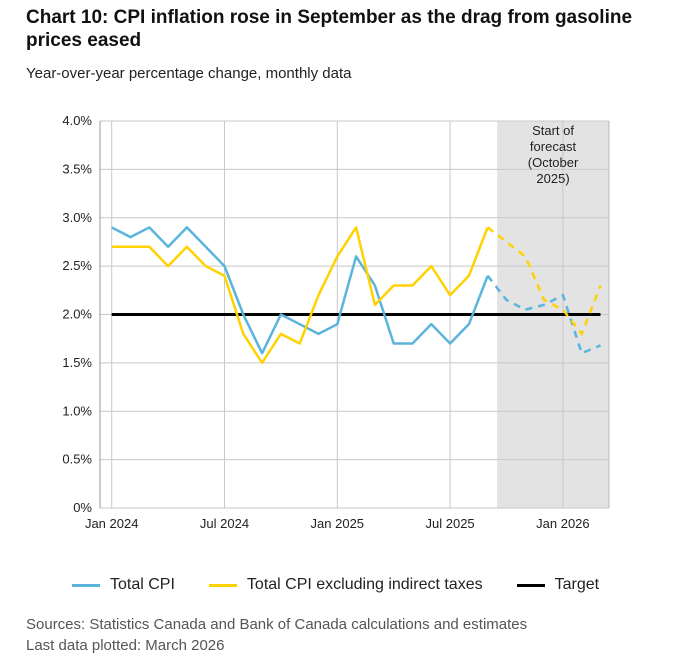 Image resolution: width=685 pixels, height=661 pixels. Describe the element at coordinates (77, 217) in the screenshot. I see `y-tick-label: 3.0%` at that location.